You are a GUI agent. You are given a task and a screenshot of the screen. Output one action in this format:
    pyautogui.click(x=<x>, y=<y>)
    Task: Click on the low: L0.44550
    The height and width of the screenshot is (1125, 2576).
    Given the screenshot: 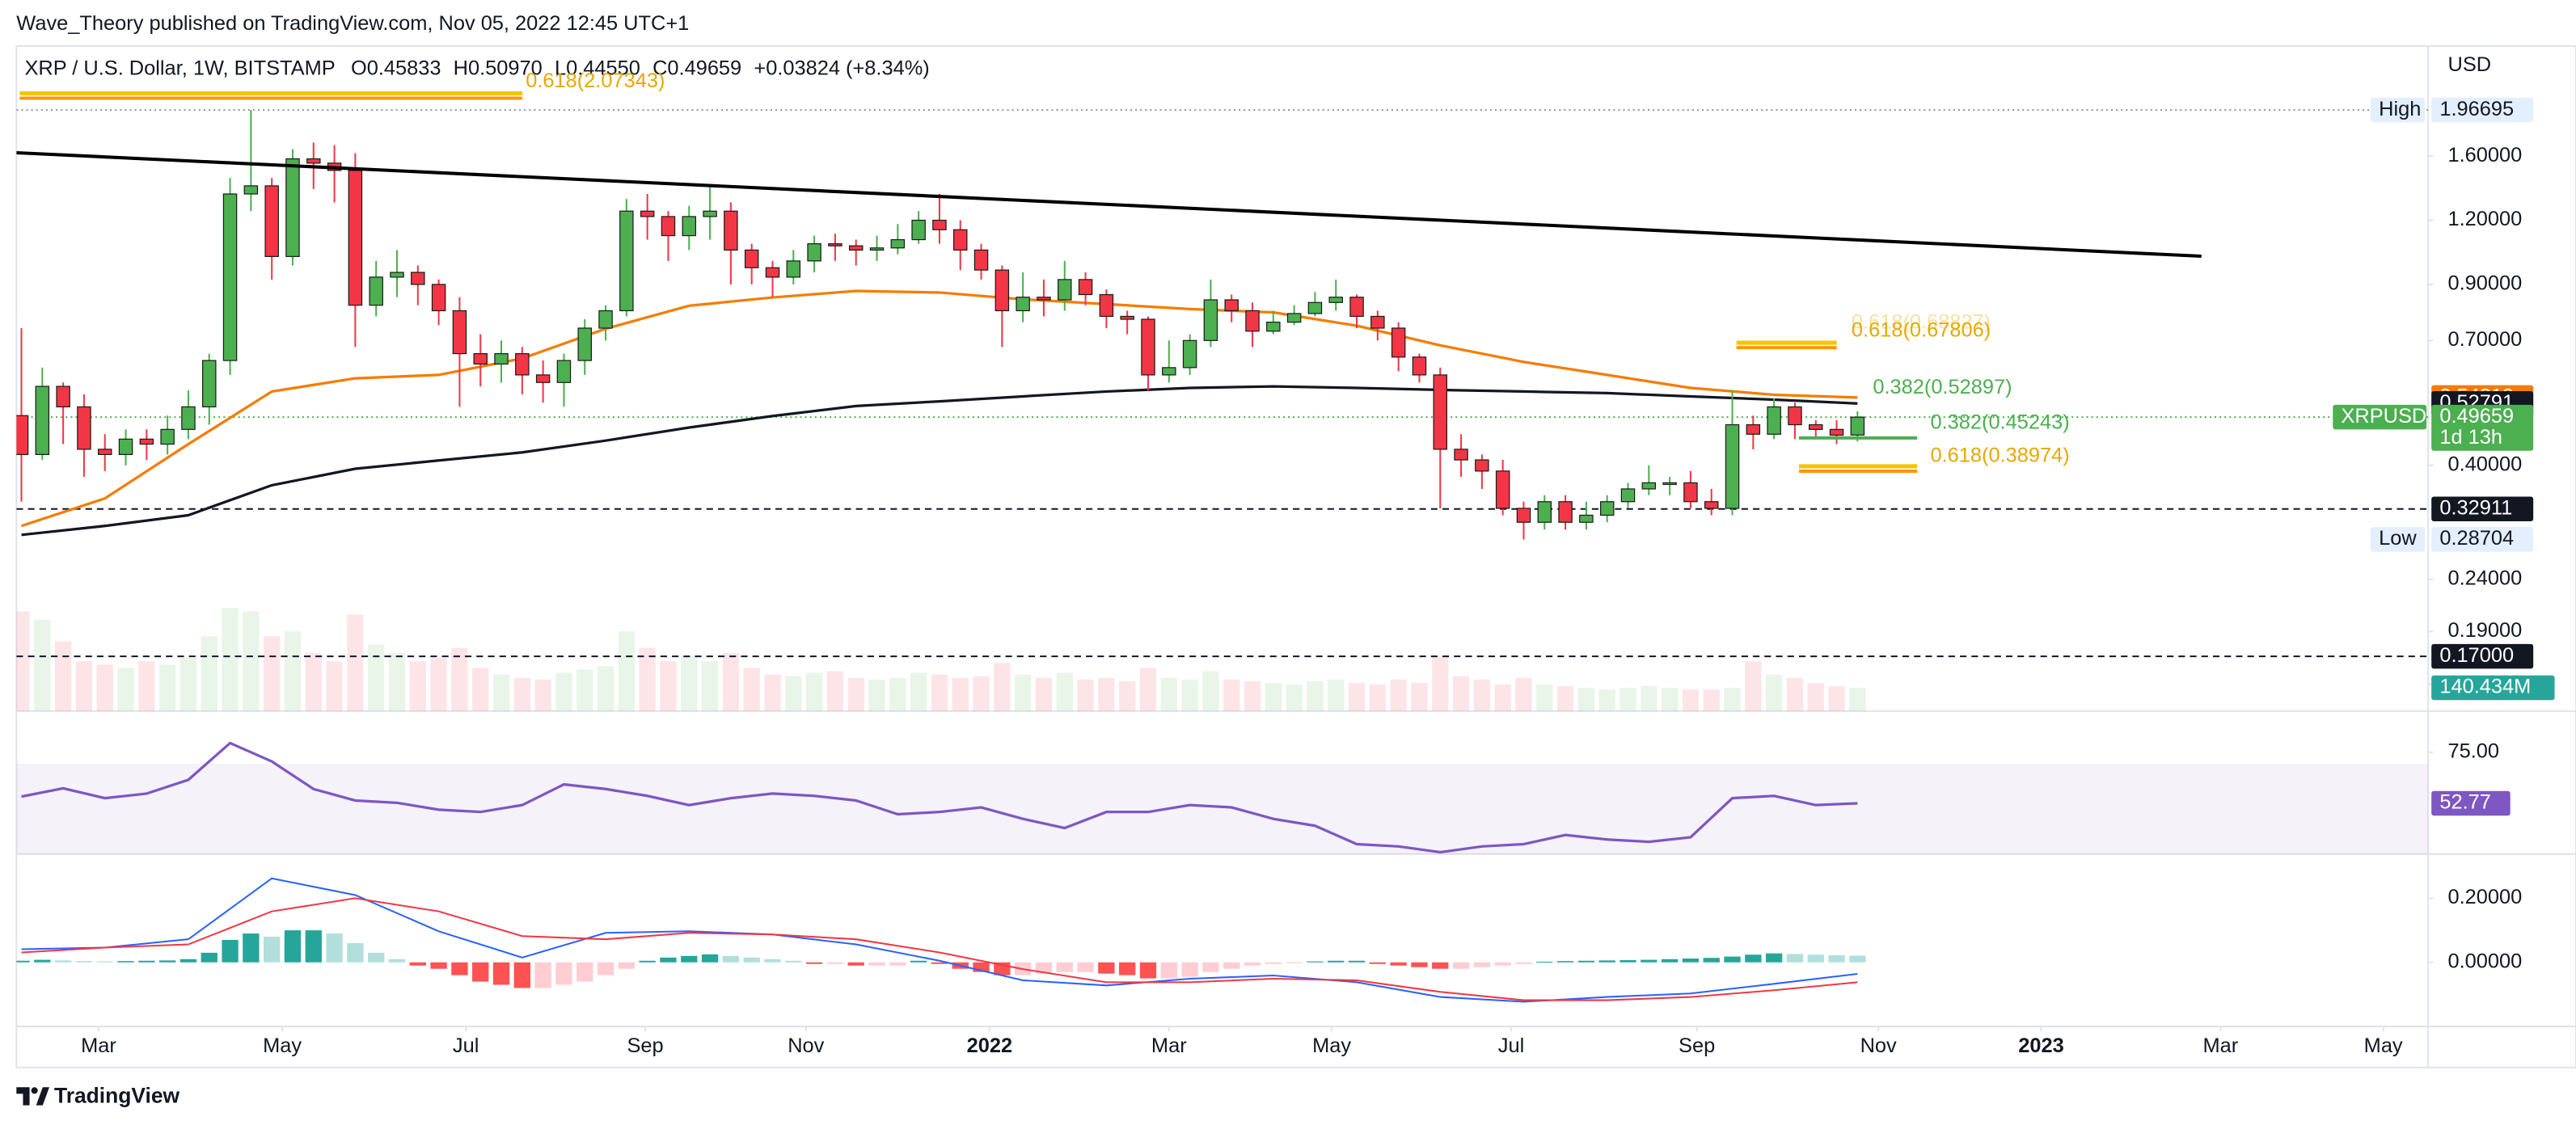 What is the action you would take?
    pyautogui.click(x=597, y=68)
    